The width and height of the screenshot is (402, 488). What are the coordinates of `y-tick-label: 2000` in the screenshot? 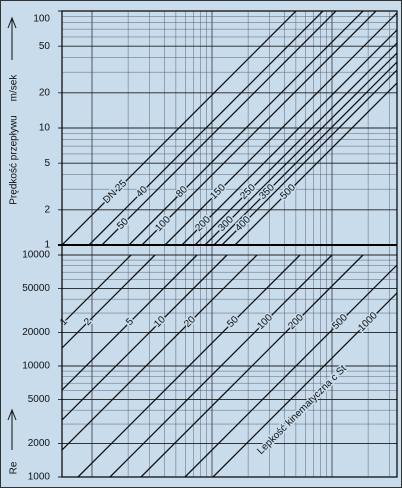 It's located at (39, 443).